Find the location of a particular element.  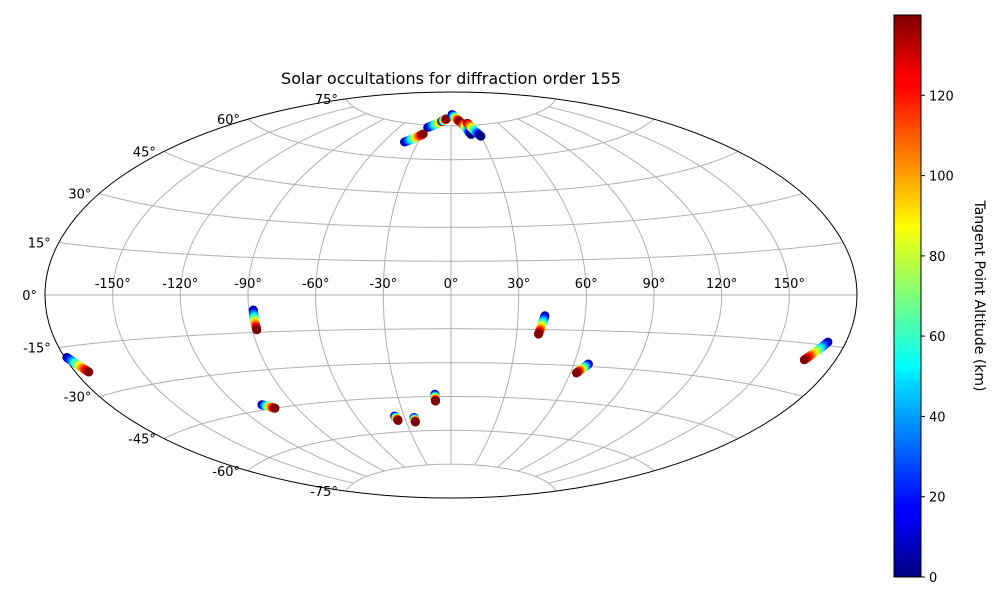

longitude-tick-label: 60° is located at coordinates (586, 284).